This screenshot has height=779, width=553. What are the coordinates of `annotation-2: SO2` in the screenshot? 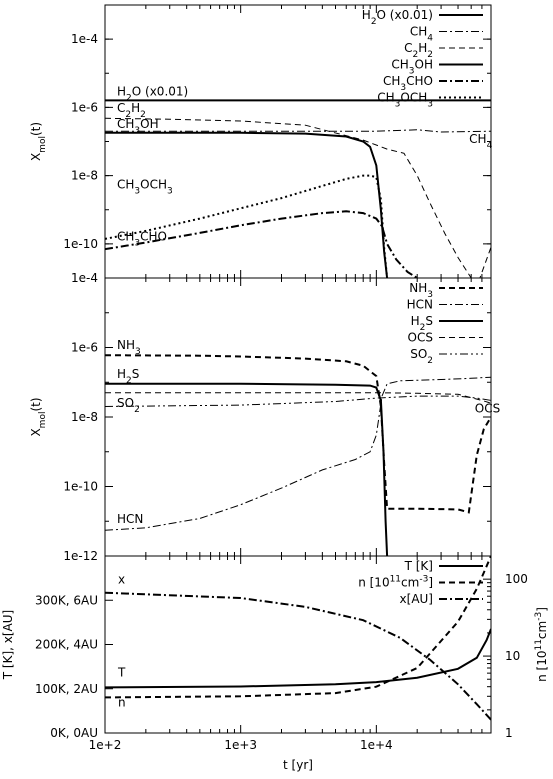 It's located at (128, 405).